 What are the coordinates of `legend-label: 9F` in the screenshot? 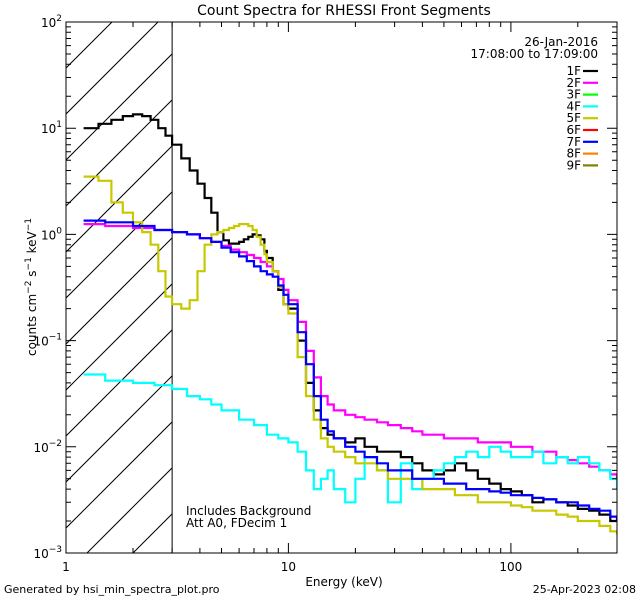 It's located at (573, 165).